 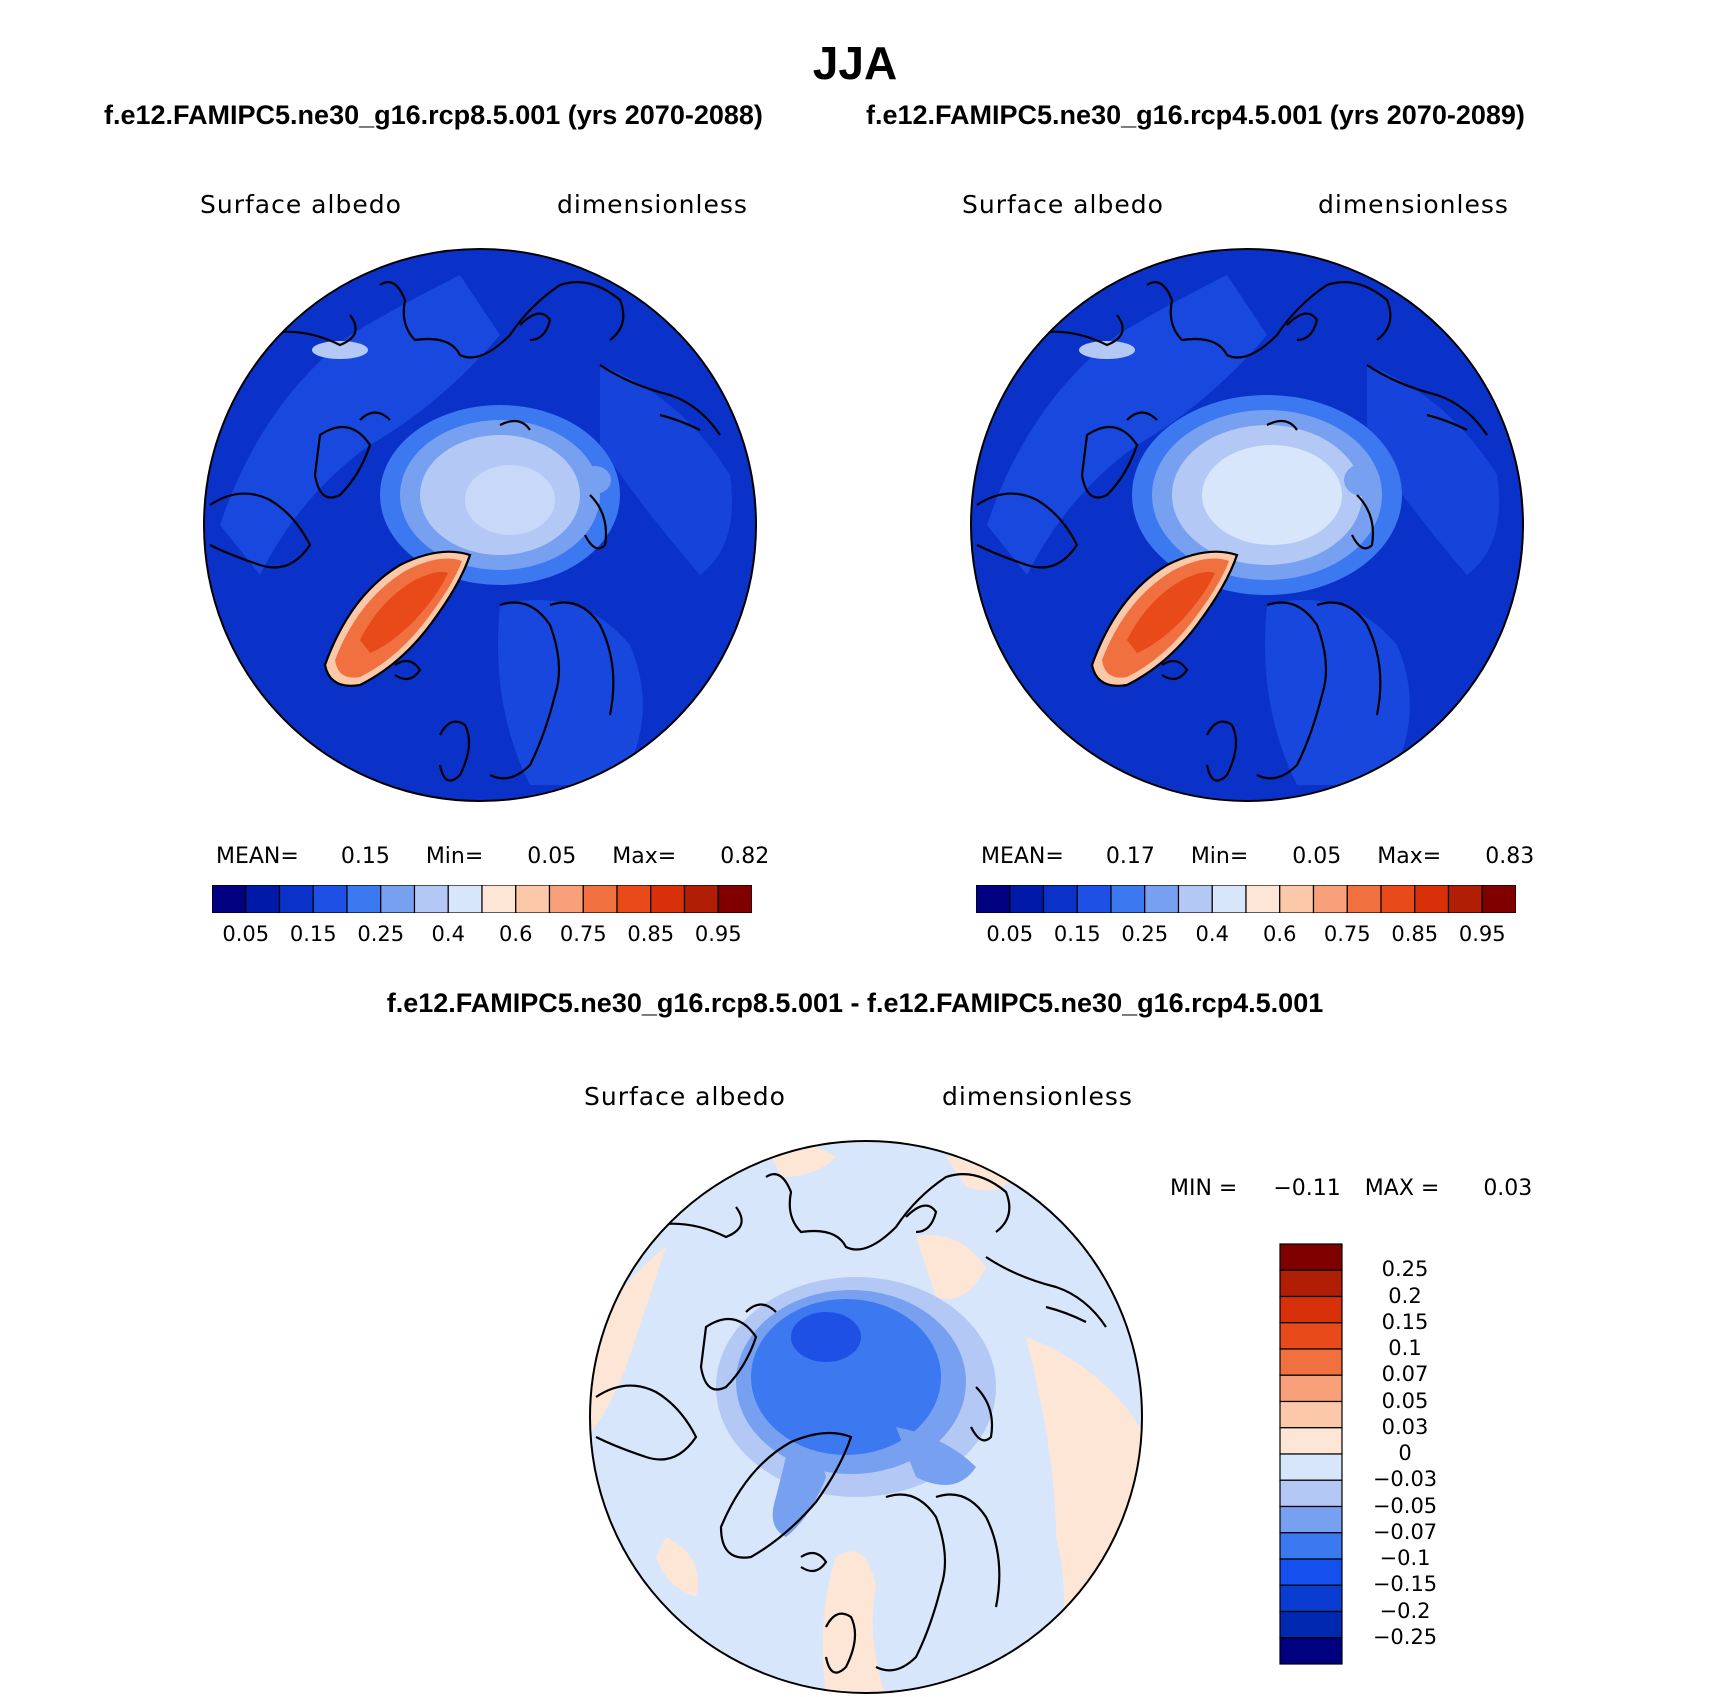 What do you see at coordinates (1130, 856) in the screenshot?
I see `panel2-mean-value: 0.17` at bounding box center [1130, 856].